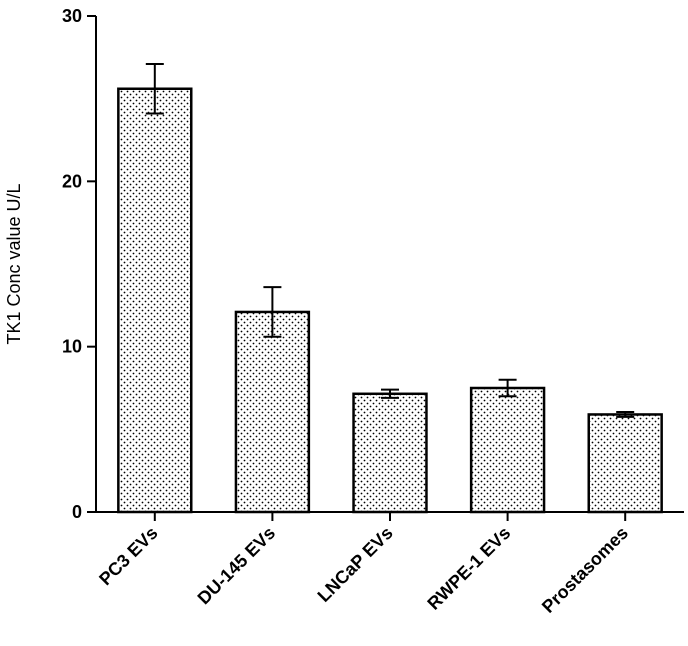 This screenshot has width=688, height=646. I want to click on y-axis-title: TK1 Conc value U/L, so click(14, 263).